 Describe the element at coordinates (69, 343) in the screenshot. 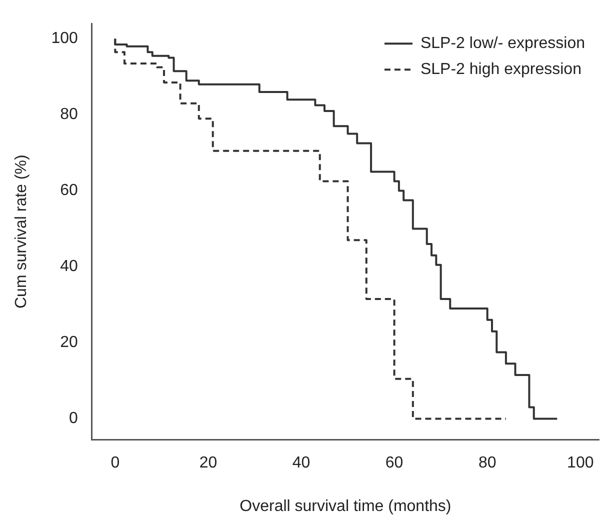

I see `y-tick-label: 20` at that location.